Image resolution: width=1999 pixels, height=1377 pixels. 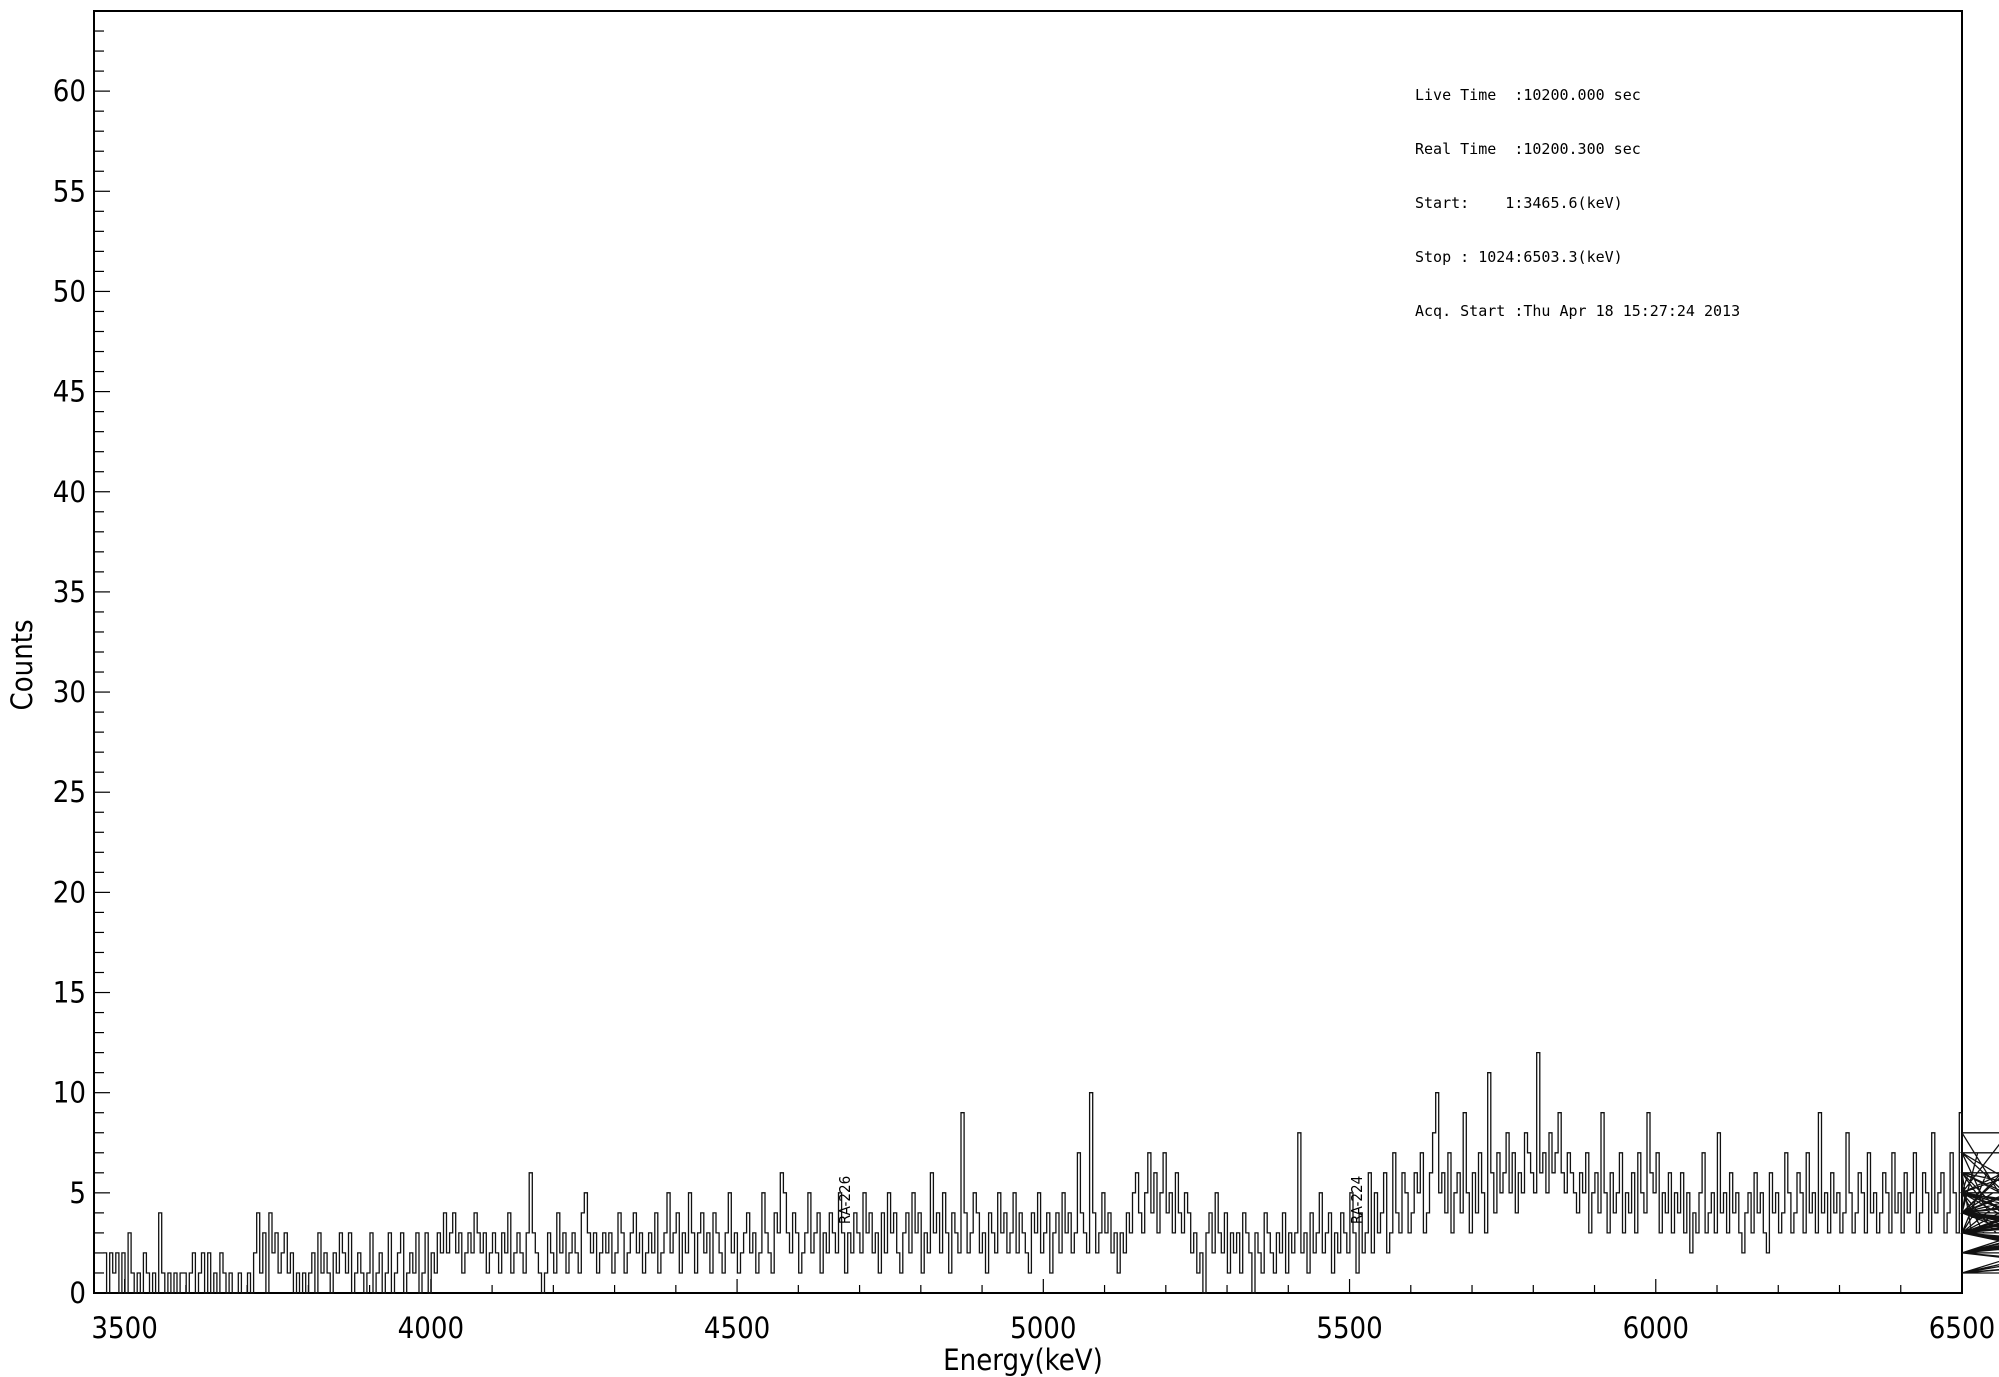 What do you see at coordinates (69, 792) in the screenshot?
I see `y-tick-label: 25` at bounding box center [69, 792].